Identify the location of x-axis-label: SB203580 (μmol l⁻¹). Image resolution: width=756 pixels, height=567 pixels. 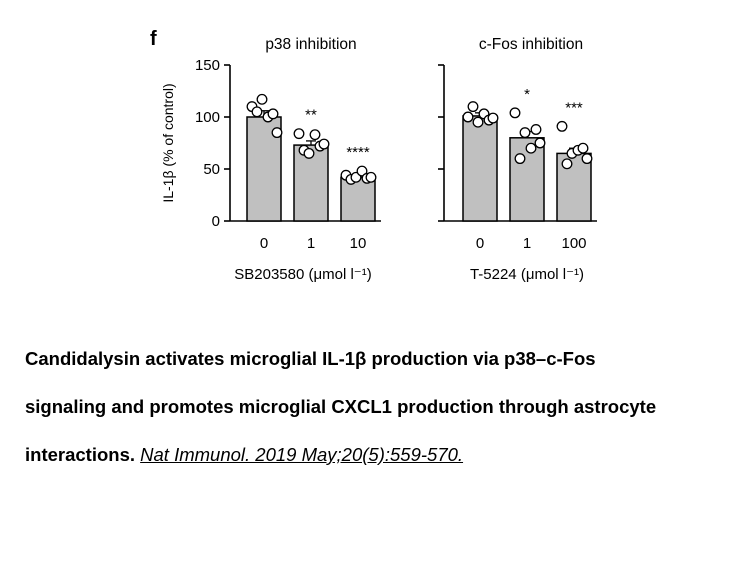
(302, 274).